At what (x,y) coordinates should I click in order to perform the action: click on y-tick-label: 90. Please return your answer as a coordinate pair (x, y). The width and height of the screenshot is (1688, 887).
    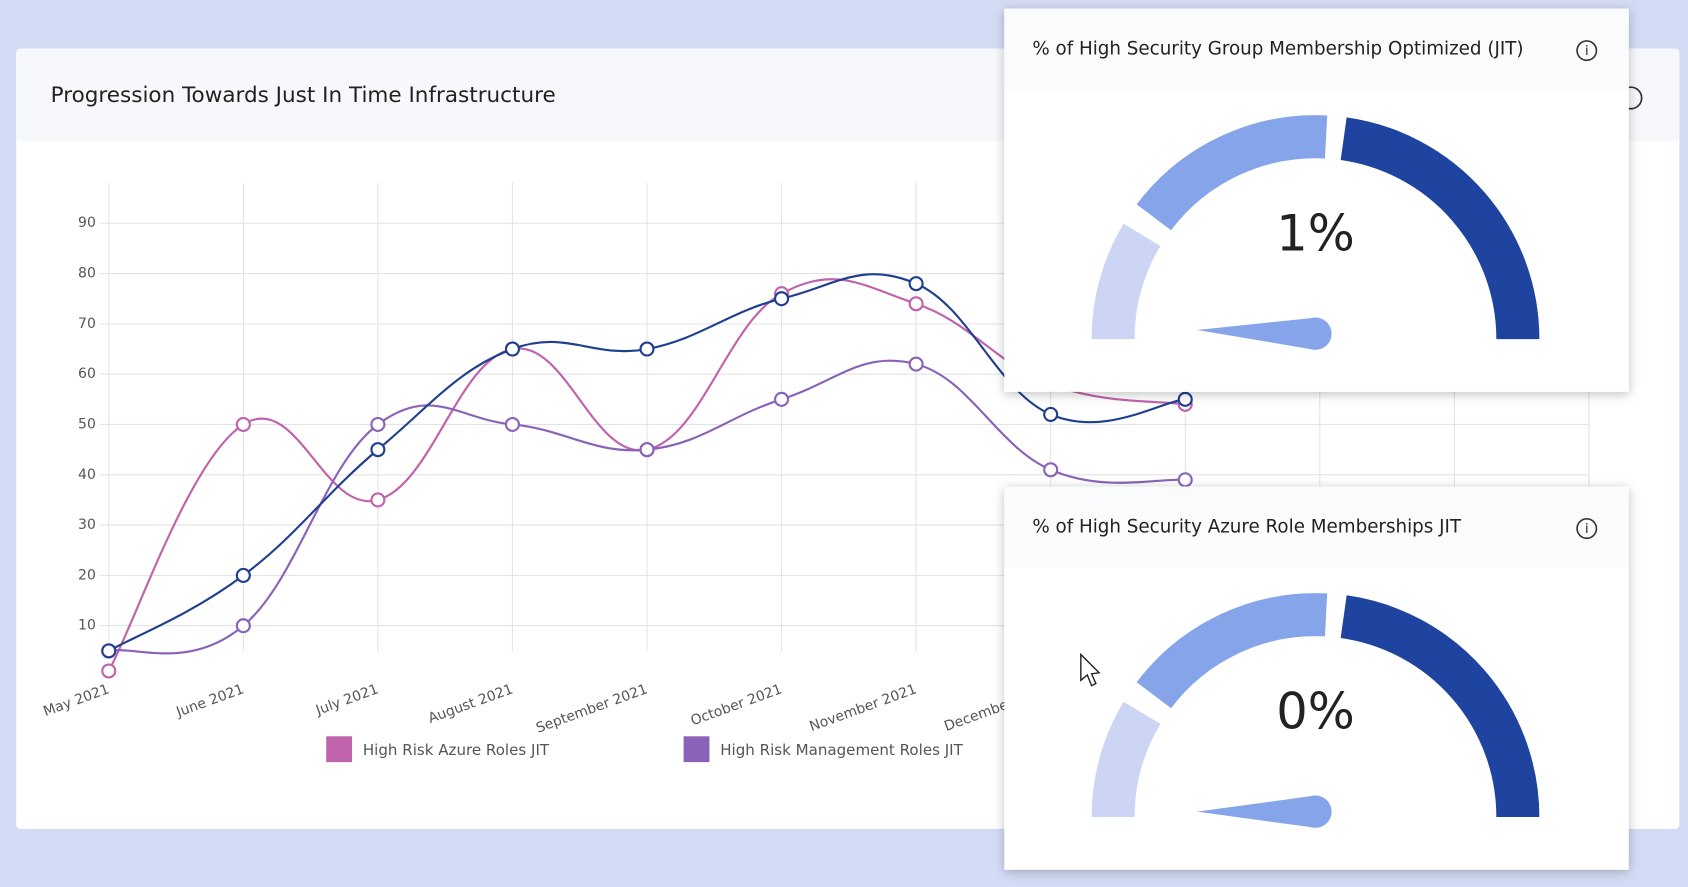
    Looking at the image, I should click on (87, 223).